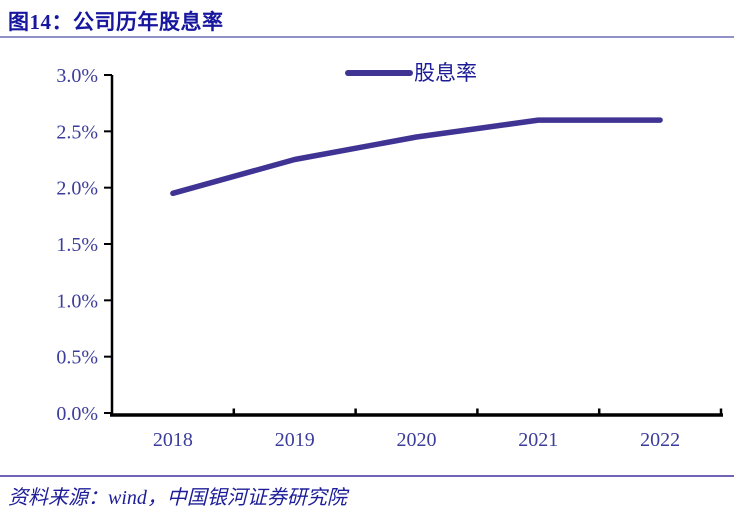 The image size is (734, 520). Describe the element at coordinates (417, 440) in the screenshot. I see `x-axis-tick-label: 2020` at that location.